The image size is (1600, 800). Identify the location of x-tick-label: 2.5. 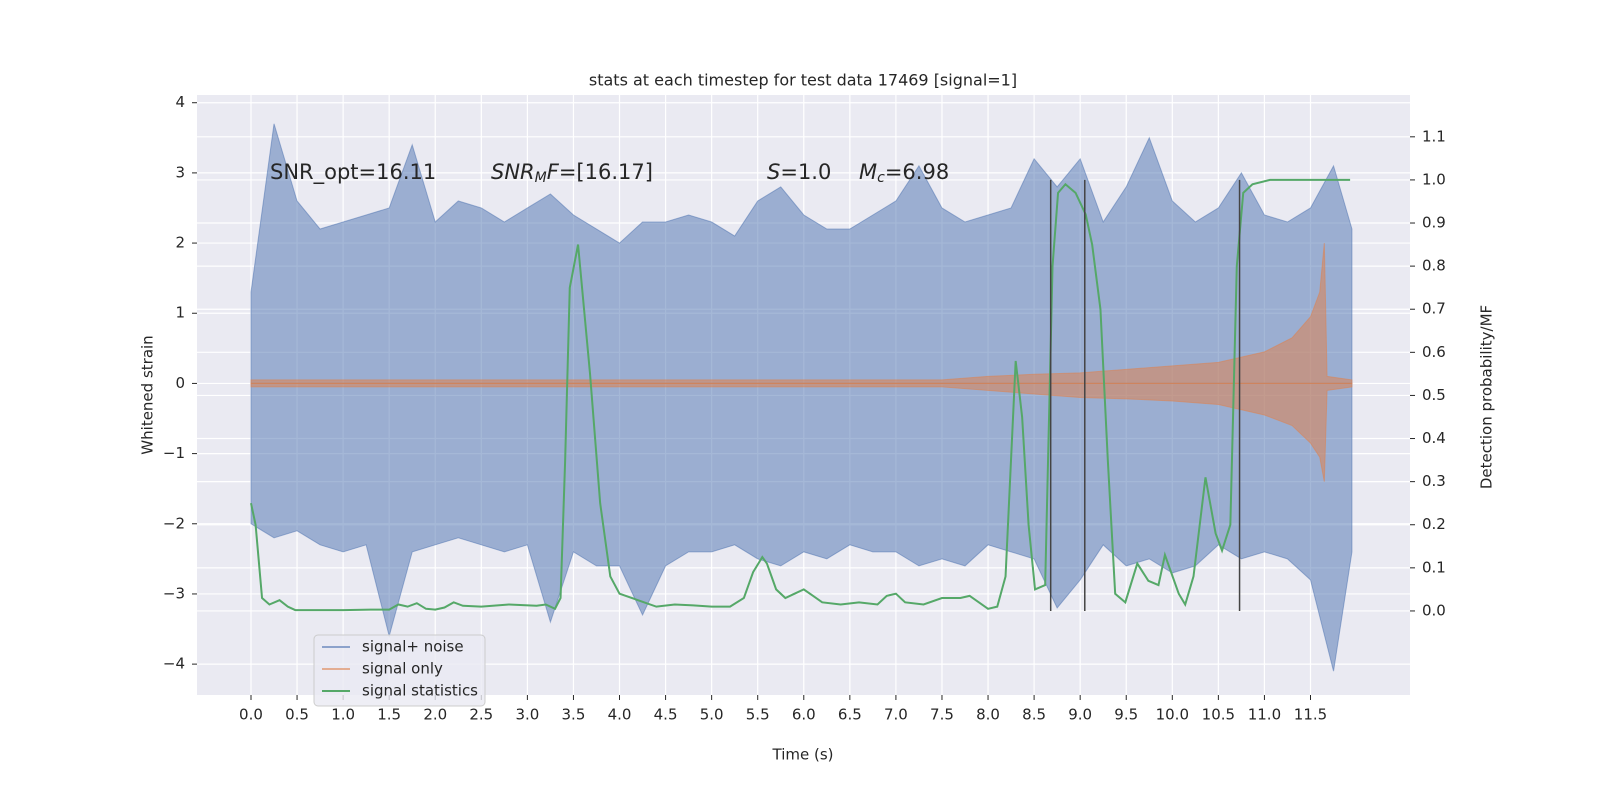
(481, 715).